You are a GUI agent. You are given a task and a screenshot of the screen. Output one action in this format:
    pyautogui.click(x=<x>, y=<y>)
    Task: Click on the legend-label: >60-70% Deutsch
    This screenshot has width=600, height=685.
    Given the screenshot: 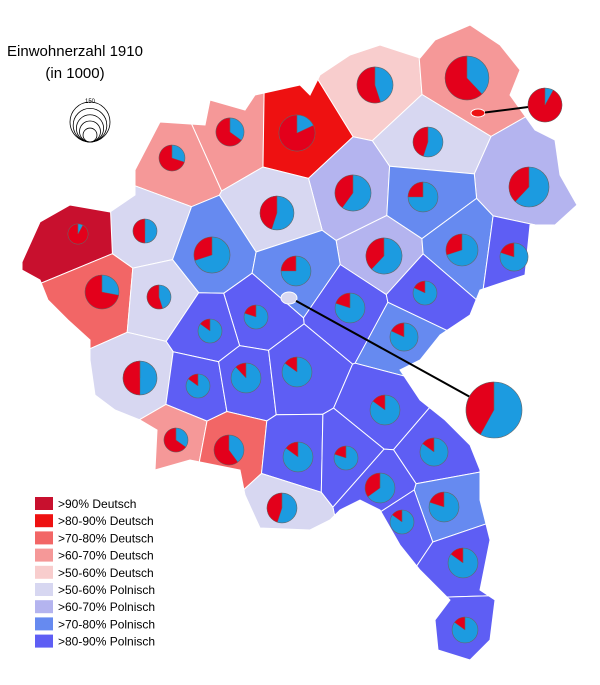 What is the action you would take?
    pyautogui.click(x=106, y=556)
    